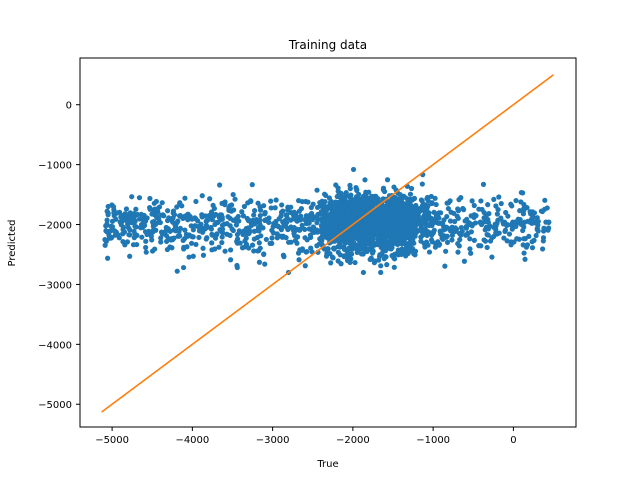  I want to click on x-tick-label: −5000, so click(112, 440).